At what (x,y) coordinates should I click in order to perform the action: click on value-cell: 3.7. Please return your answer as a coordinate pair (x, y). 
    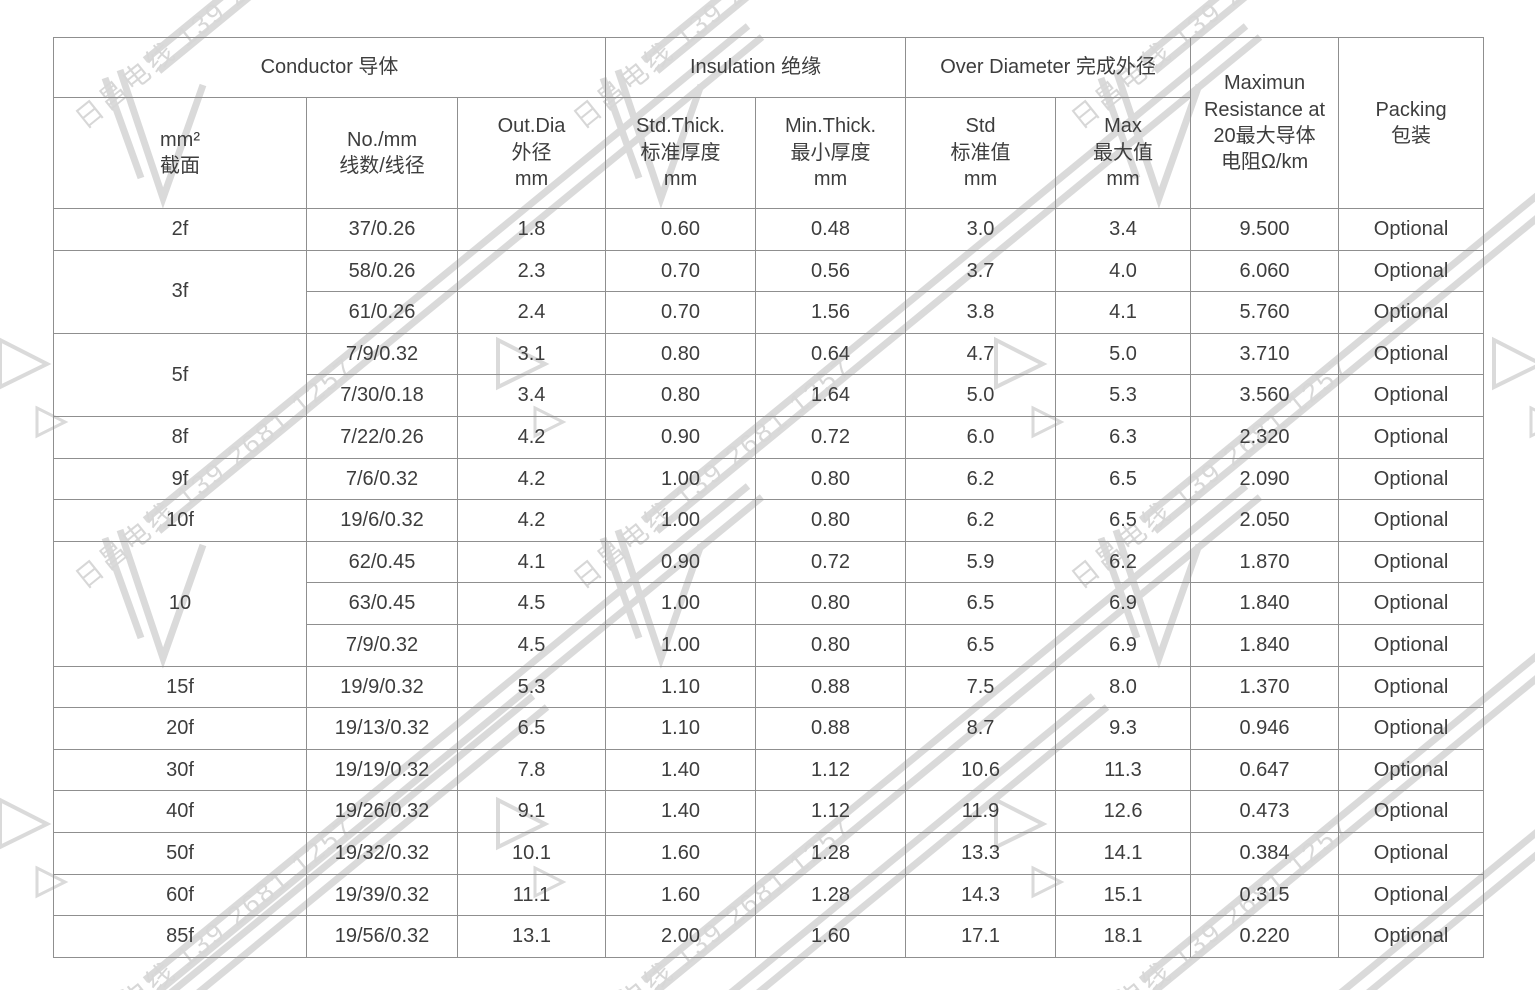
    Looking at the image, I should click on (981, 271).